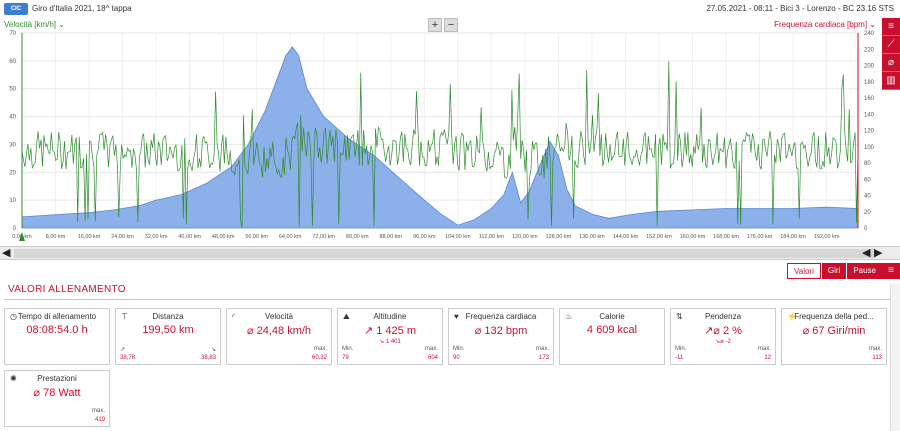 The height and width of the screenshot is (431, 900). I want to click on right-tick-label: 160, so click(869, 99).